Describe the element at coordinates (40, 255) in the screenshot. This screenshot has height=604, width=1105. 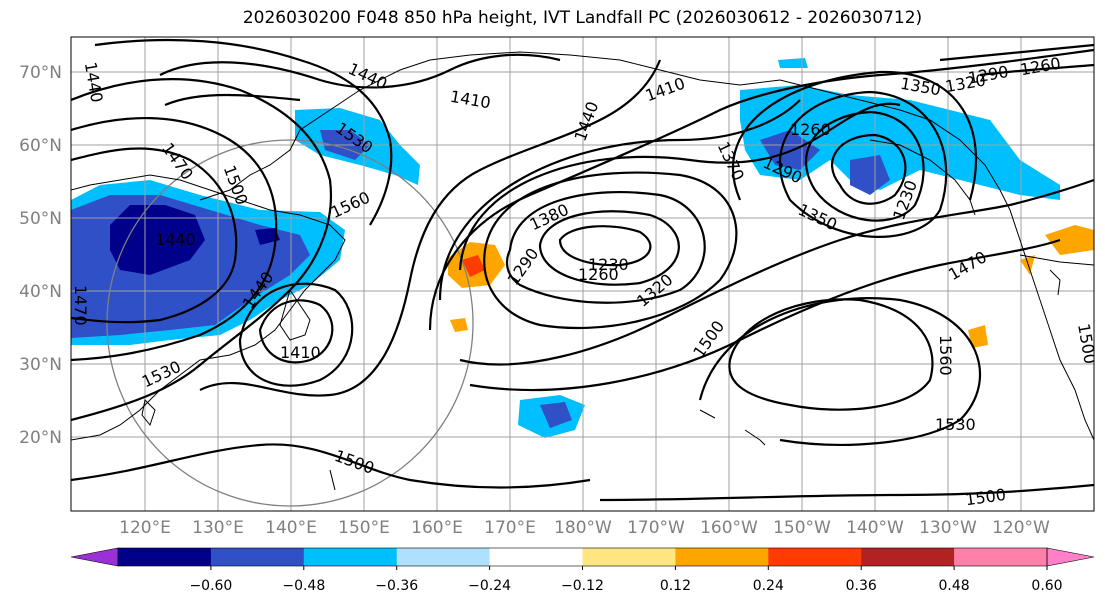
I see `latitude-labels: 70°N 60°N 50°N 40°N 30°N 20°N` at that location.